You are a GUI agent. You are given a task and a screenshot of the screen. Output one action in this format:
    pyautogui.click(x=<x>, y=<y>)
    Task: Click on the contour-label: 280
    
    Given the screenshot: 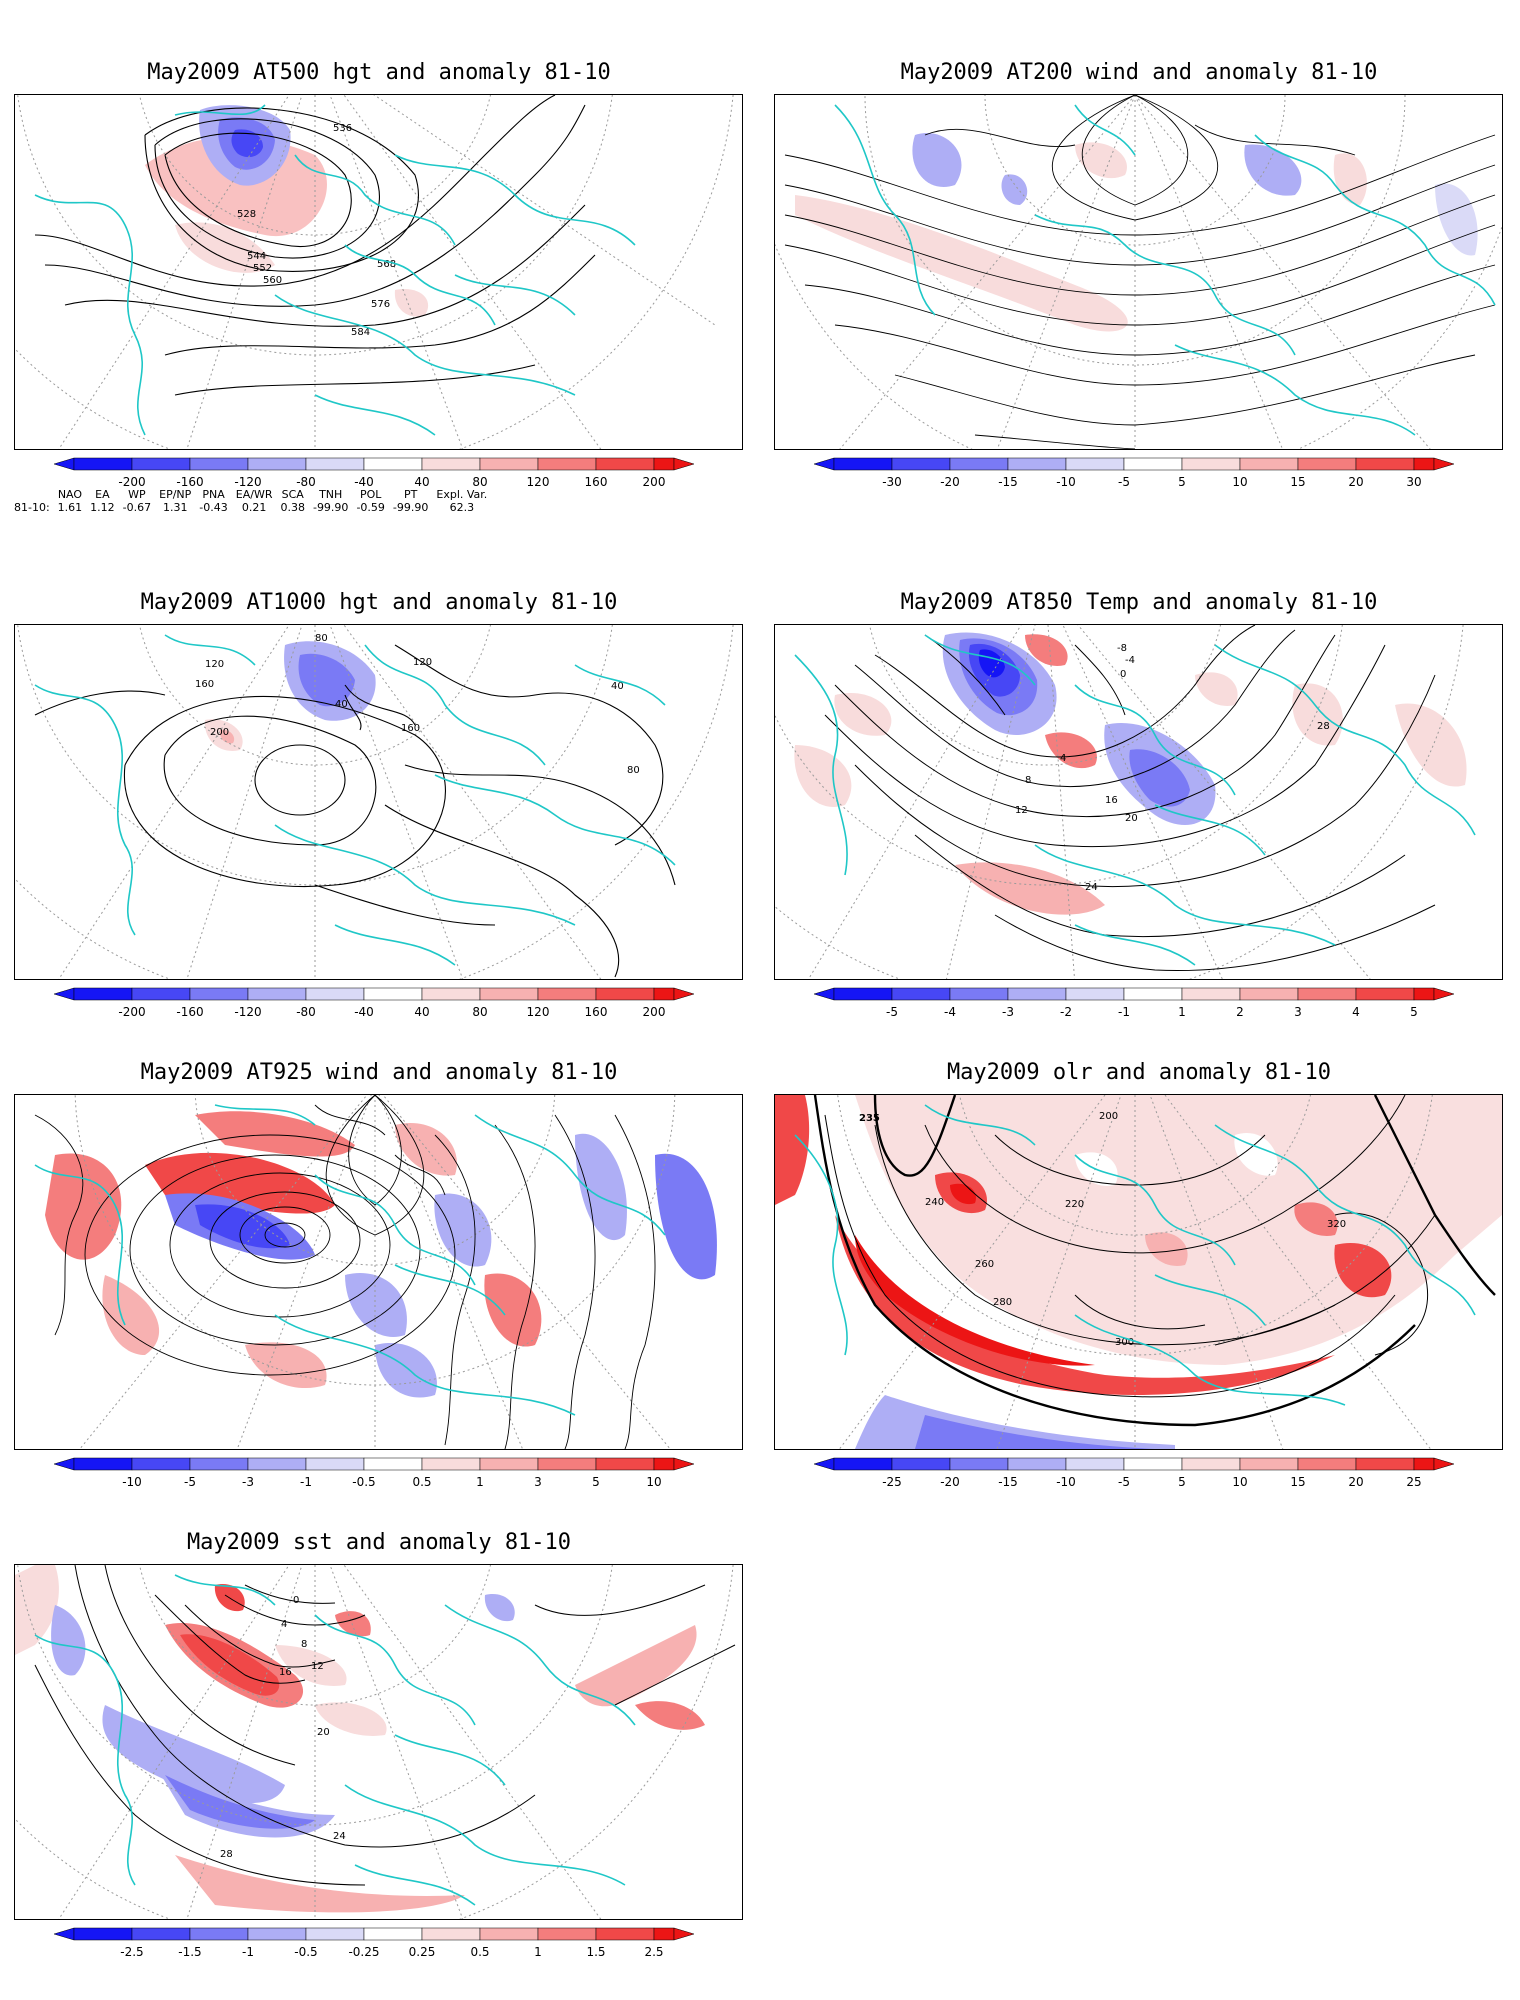 What is the action you would take?
    pyautogui.click(x=1002, y=1302)
    